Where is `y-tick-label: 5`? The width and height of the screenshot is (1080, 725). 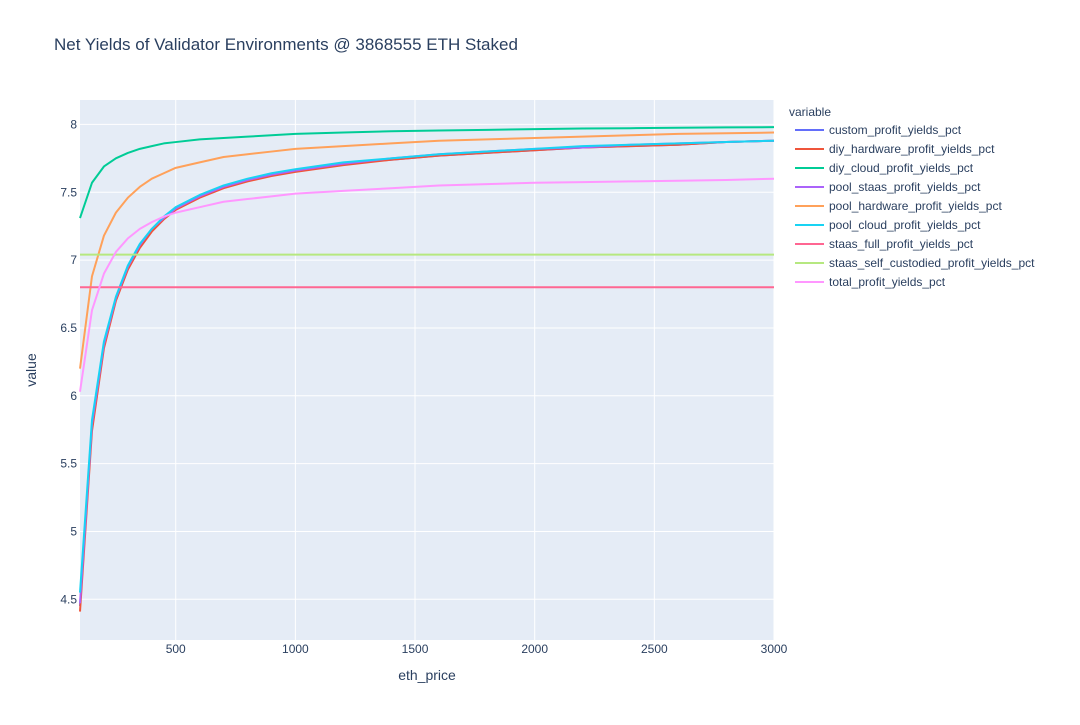 y-tick-label: 5 is located at coordinates (73, 531).